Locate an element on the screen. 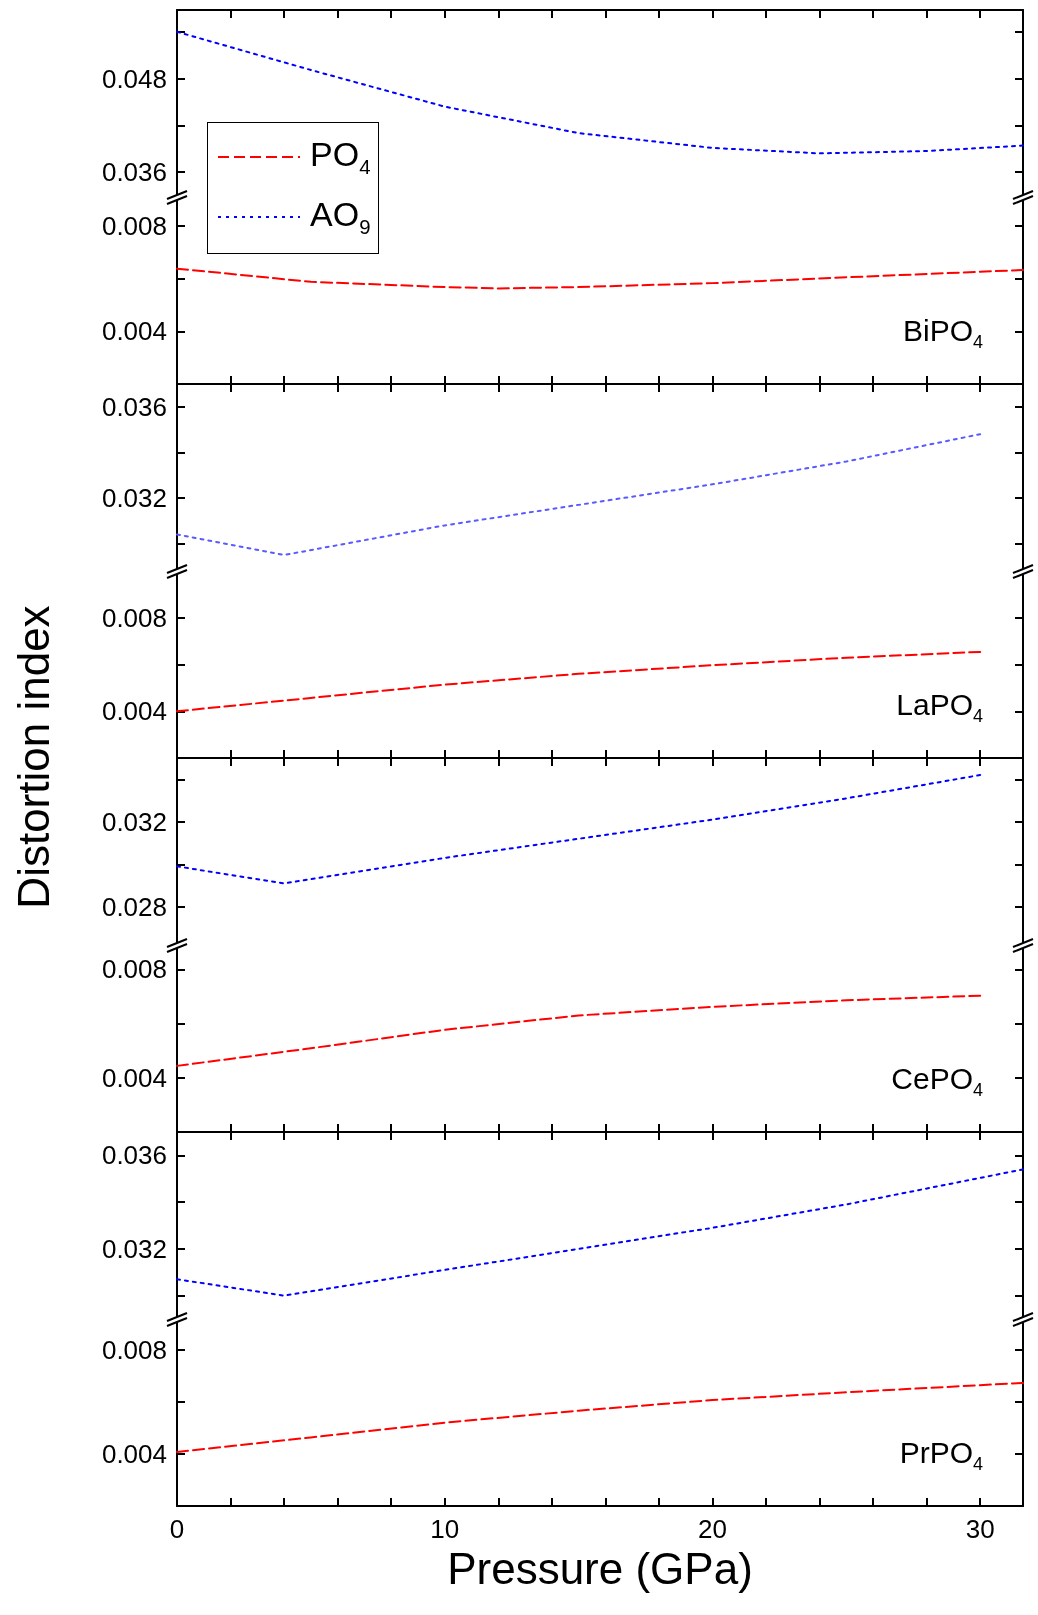 This screenshot has height=1615, width=1038. x-tick-label: 10 is located at coordinates (445, 1529).